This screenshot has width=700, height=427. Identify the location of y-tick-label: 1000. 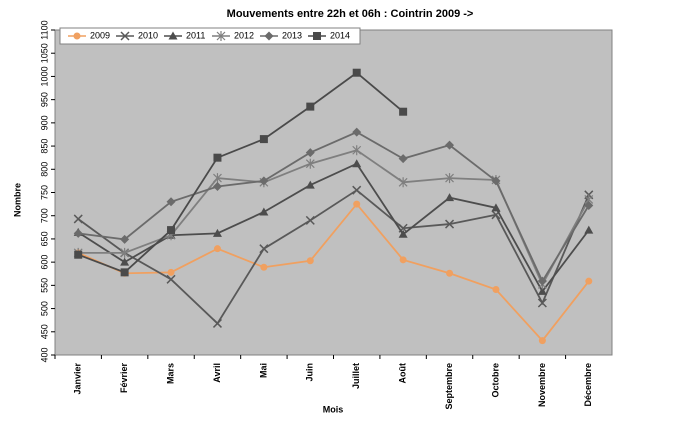
(44, 76).